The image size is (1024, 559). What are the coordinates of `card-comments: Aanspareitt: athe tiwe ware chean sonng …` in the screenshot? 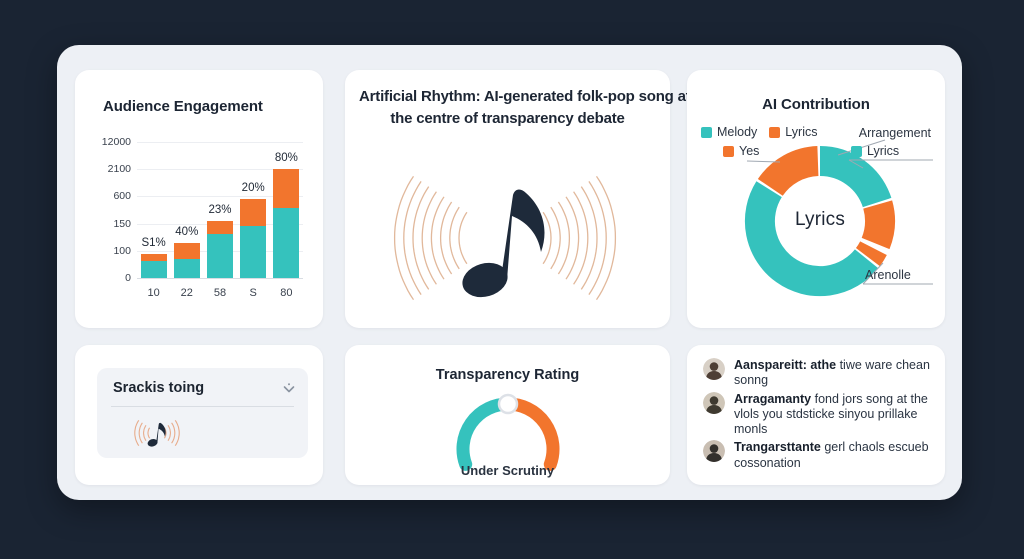 It's located at (816, 415).